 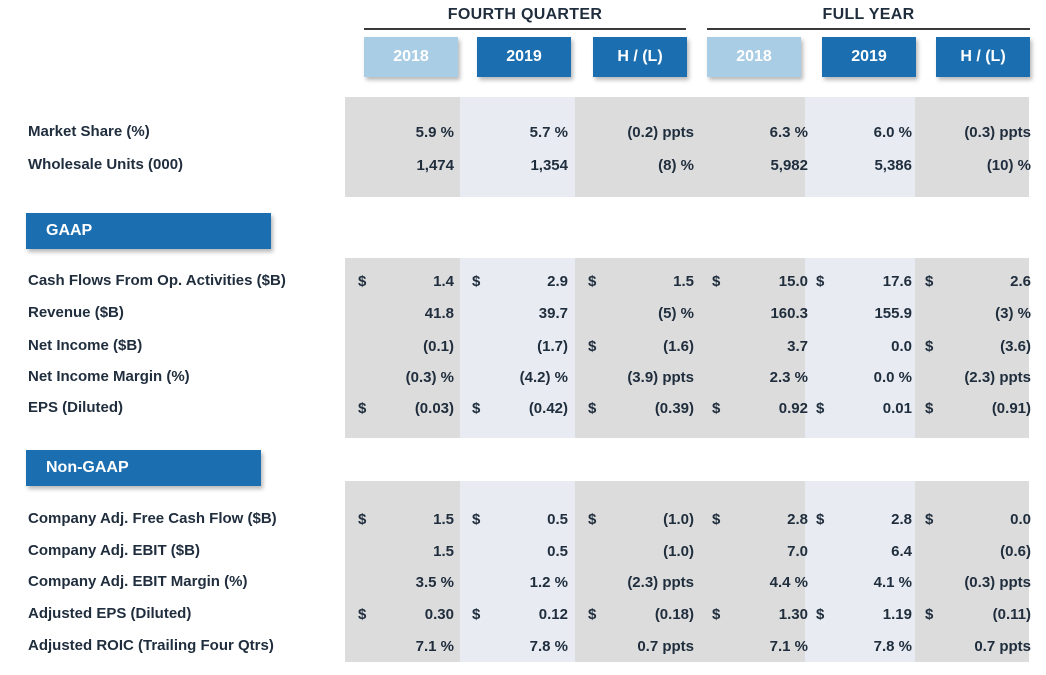 What do you see at coordinates (864, 551) in the screenshot?
I see `table-cell: 6.4` at bounding box center [864, 551].